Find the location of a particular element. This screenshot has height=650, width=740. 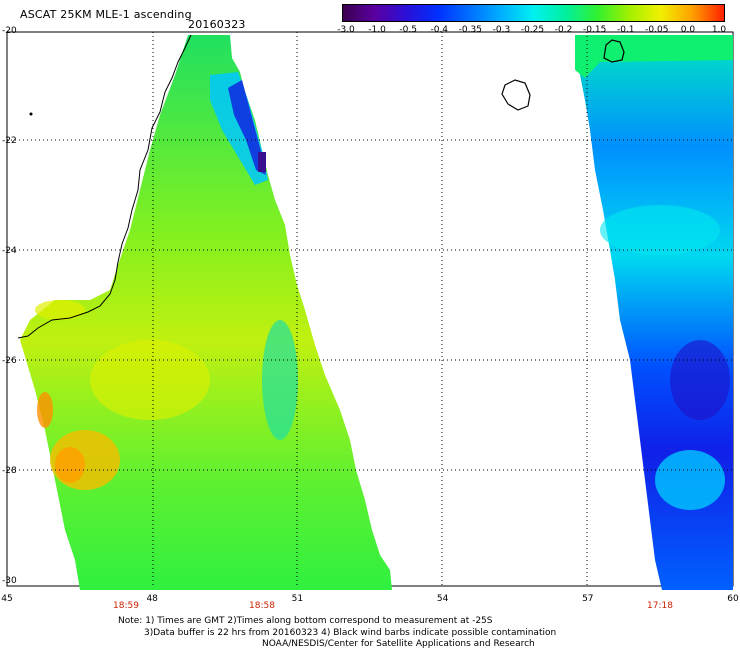

colorbar-tick-label: -0.35 is located at coordinates (470, 30).